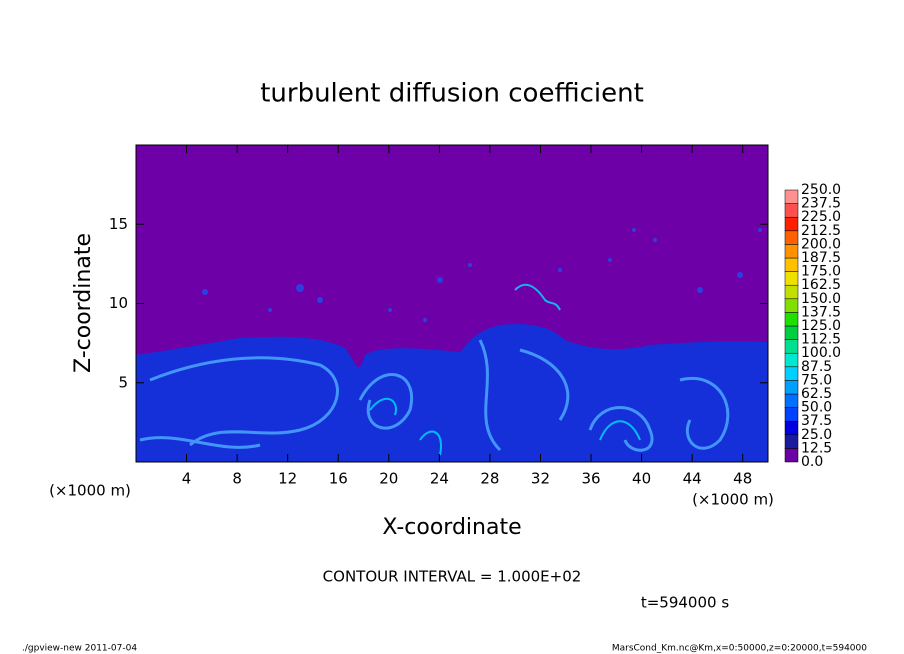 The width and height of the screenshot is (904, 654). I want to click on colorbar-label: 100.0, so click(821, 353).